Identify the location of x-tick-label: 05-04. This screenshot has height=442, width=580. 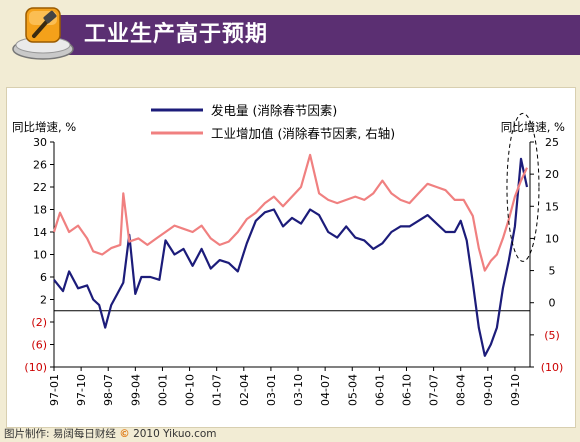
(352, 390).